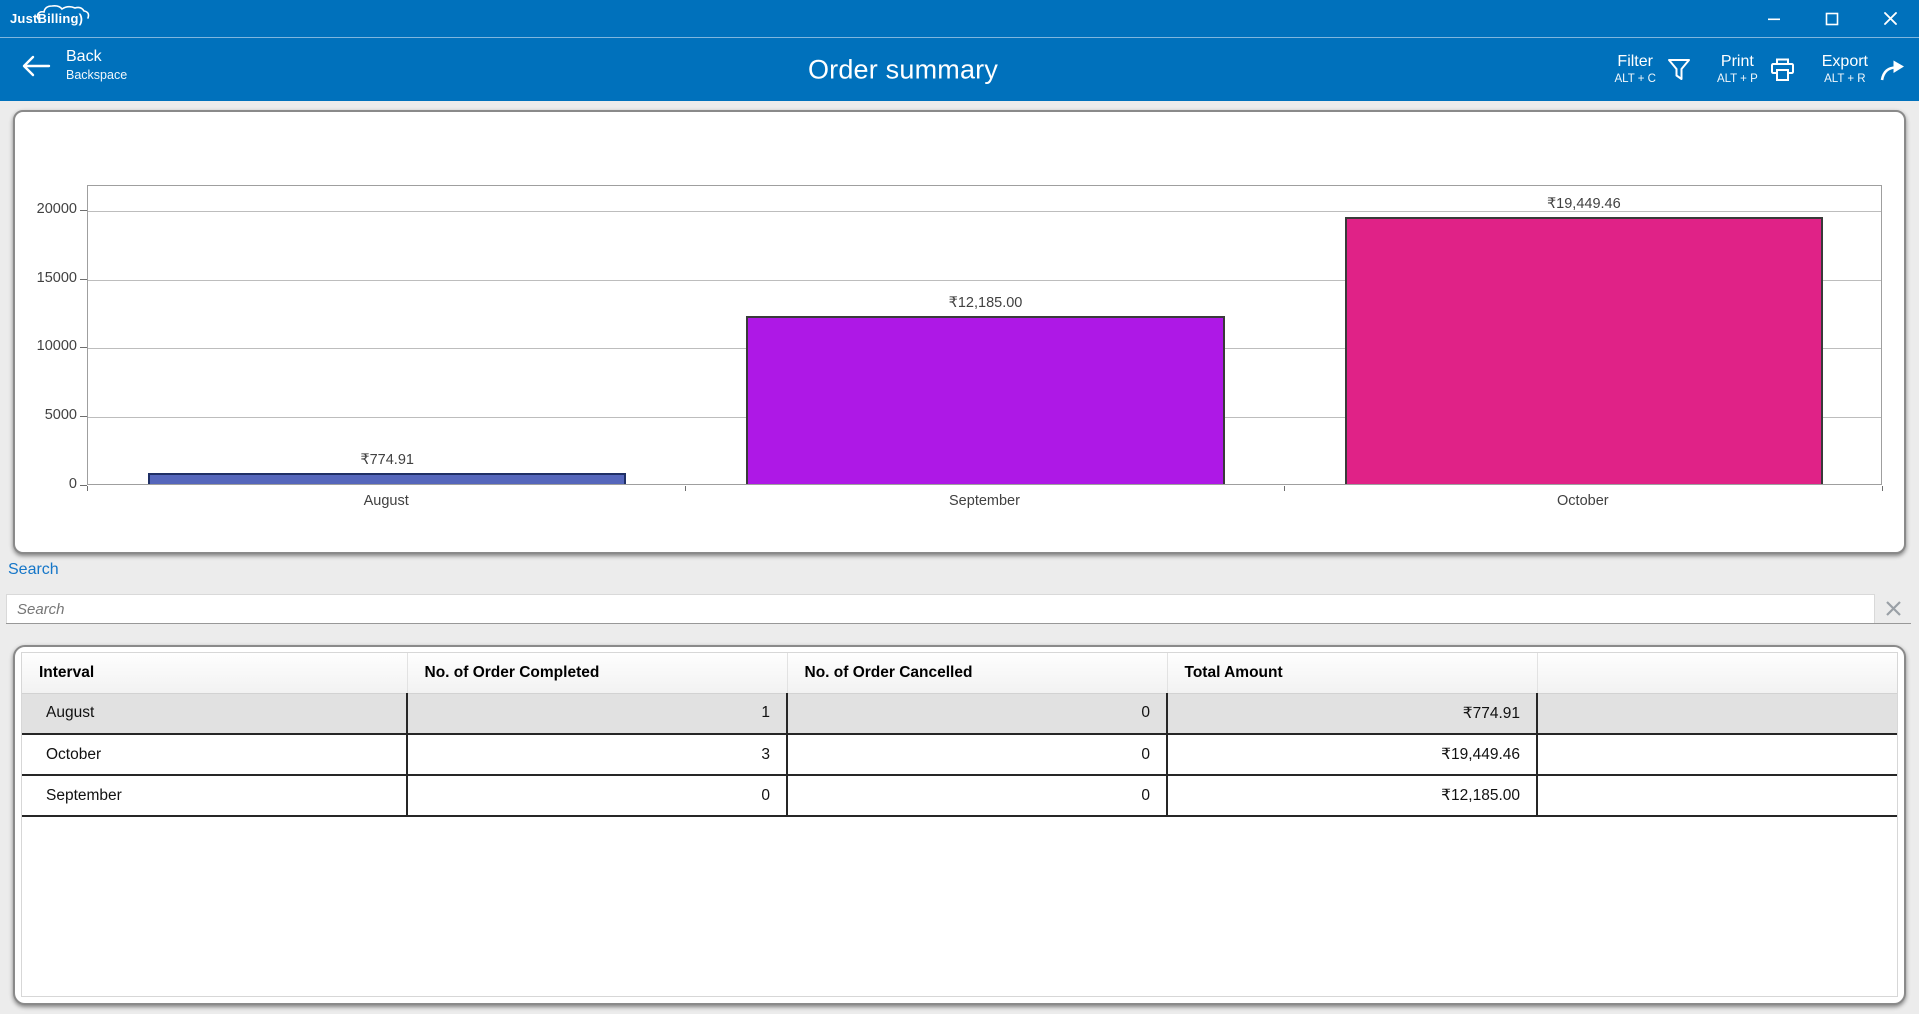 Image resolution: width=1919 pixels, height=1014 pixels. What do you see at coordinates (1844, 61) in the screenshot?
I see `export-label: Export` at bounding box center [1844, 61].